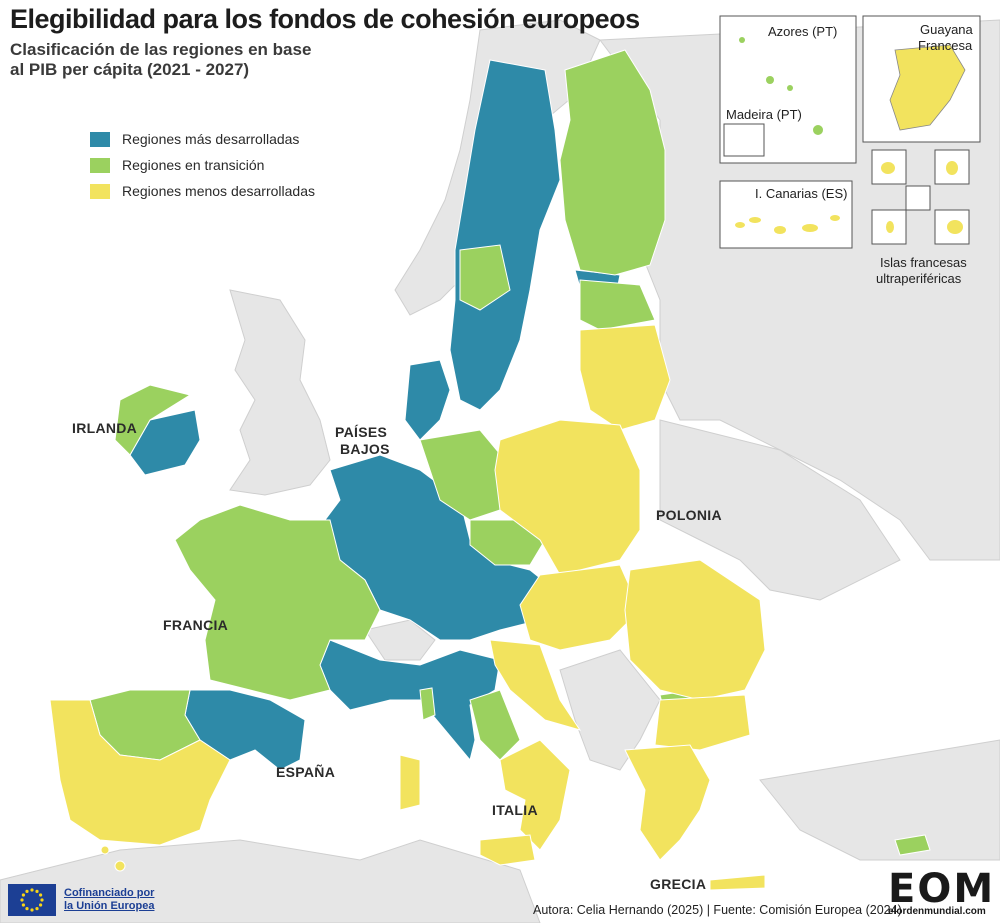 The image size is (1000, 923). I want to click on legend-swatch-yellow, so click(100, 191).